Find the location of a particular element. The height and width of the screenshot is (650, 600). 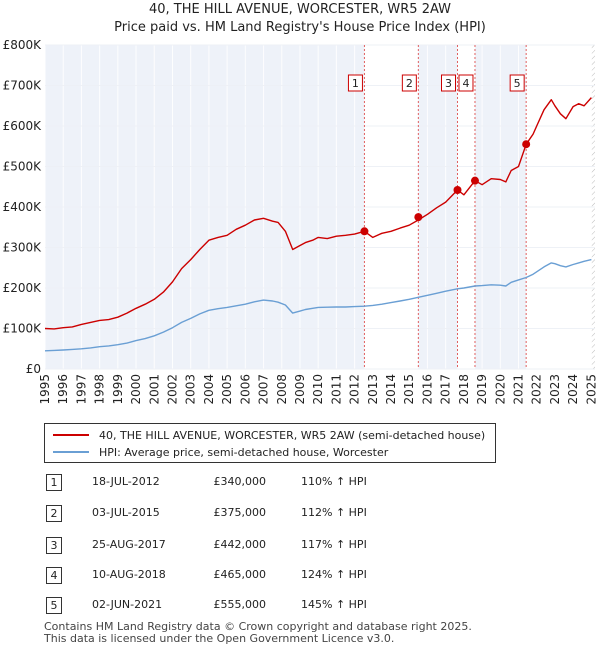

table-row: 2 03-JUL-2015 £375,000 112% ↑ HPI is located at coordinates (236, 515).